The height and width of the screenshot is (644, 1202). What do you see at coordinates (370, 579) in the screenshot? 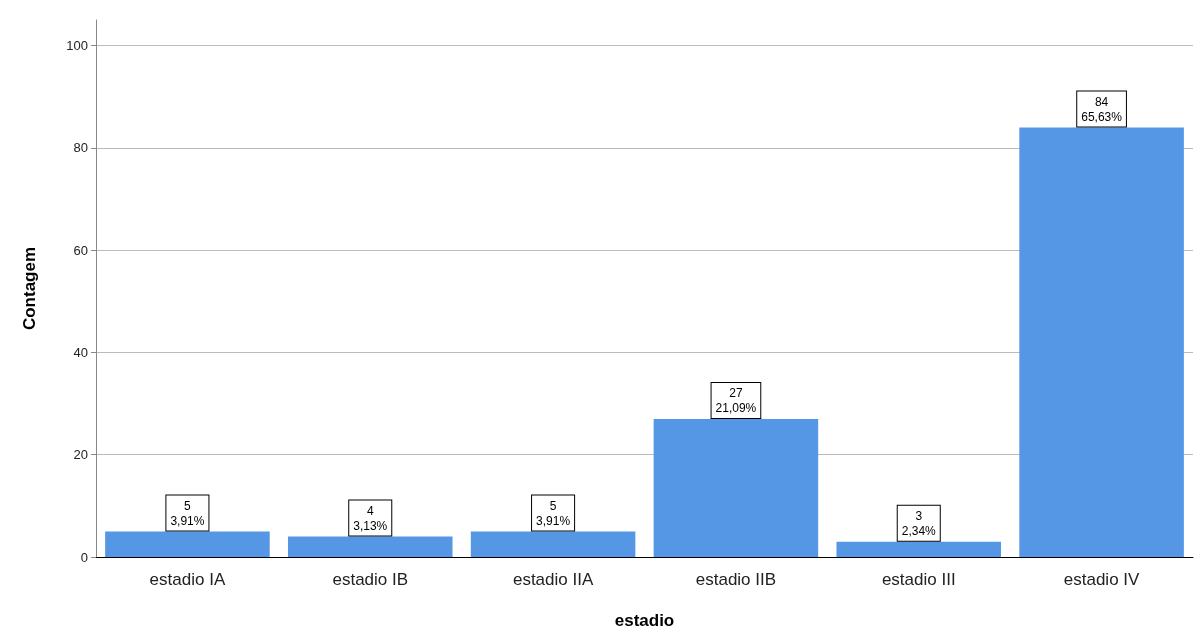
I see `x-tick-label: estadio IB` at bounding box center [370, 579].